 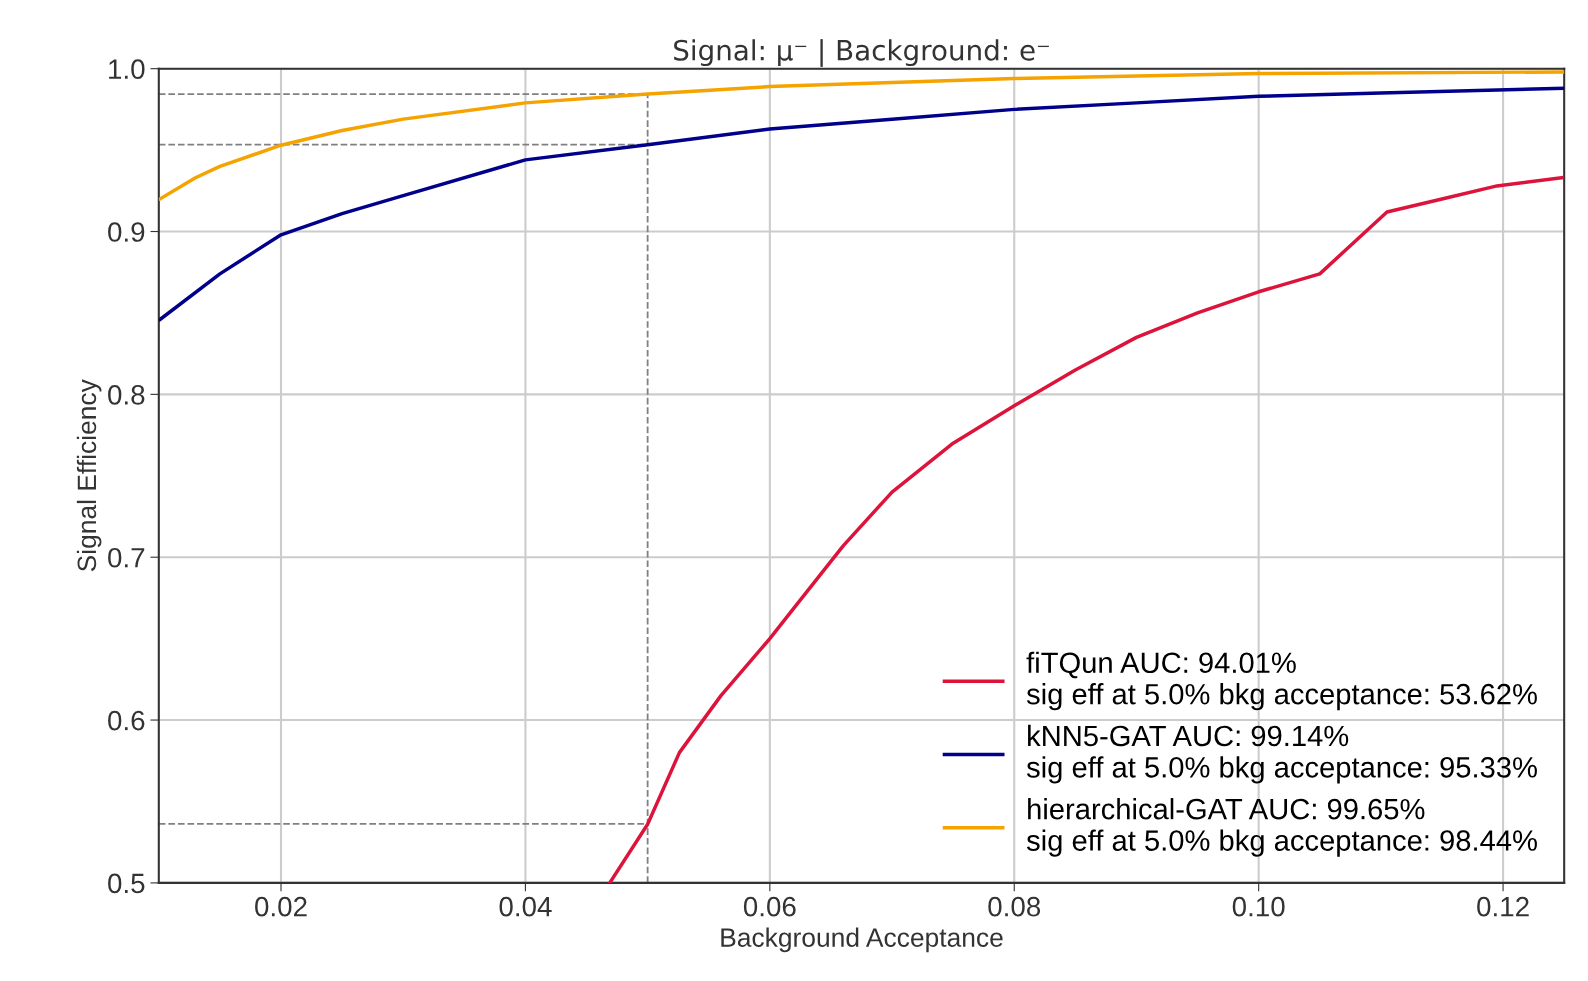 What do you see at coordinates (861, 53) in the screenshot?
I see `chart-title: Signal: μ⁻ | Background: e⁻` at bounding box center [861, 53].